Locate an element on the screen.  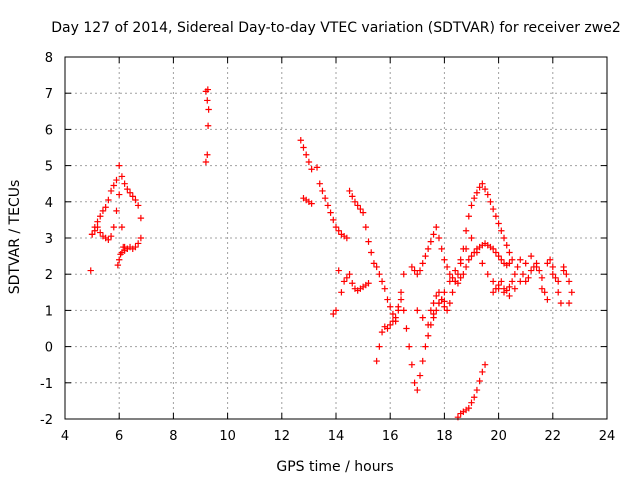
y-tick-label: 1 is located at coordinates (49, 311).